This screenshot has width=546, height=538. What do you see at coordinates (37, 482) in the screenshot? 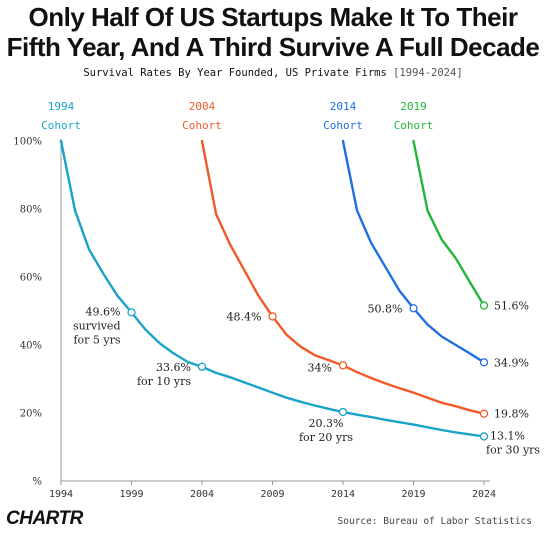
I see `y-tick-label-0: %` at bounding box center [37, 482].